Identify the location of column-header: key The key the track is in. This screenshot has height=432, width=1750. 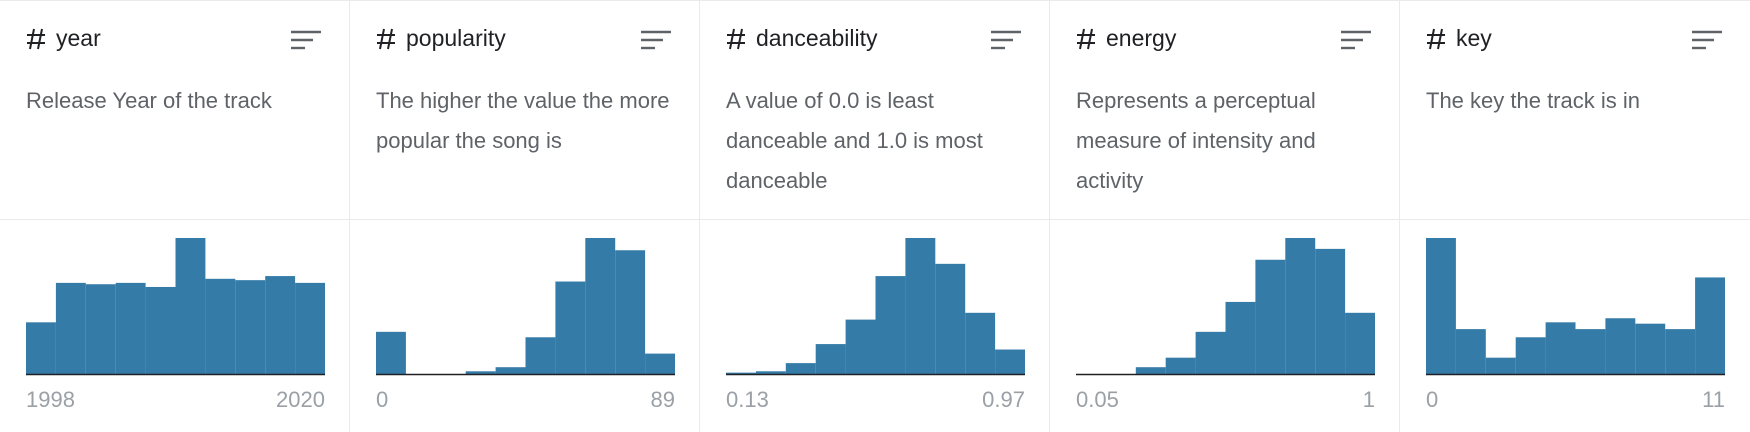
(1575, 110).